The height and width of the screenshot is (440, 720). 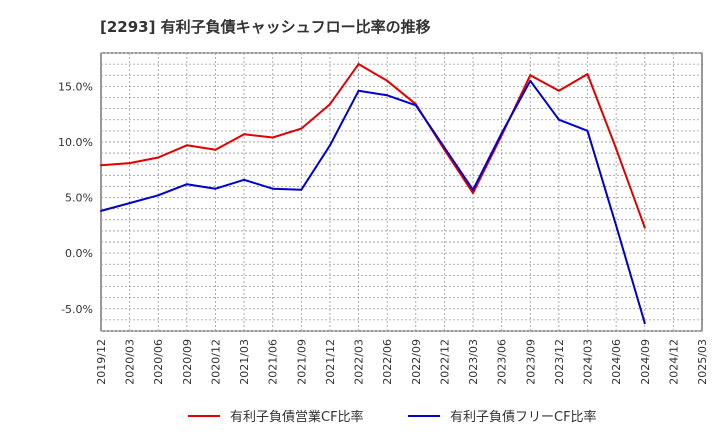 What do you see at coordinates (523, 417) in the screenshot?
I see `legend-label-2: 有利子負債フリーCF比率` at bounding box center [523, 417].